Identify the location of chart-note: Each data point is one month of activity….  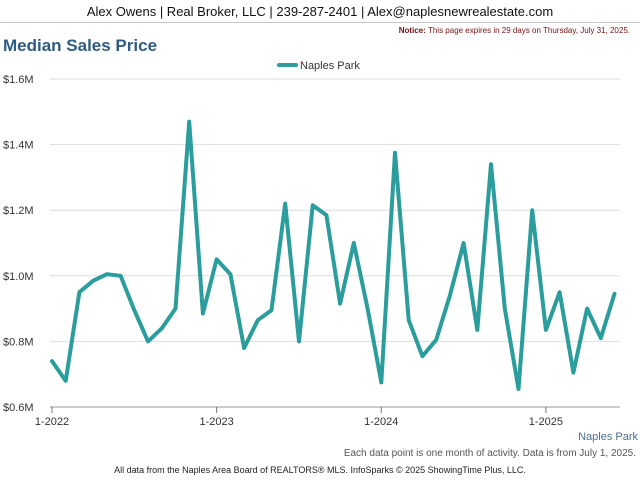
(490, 453).